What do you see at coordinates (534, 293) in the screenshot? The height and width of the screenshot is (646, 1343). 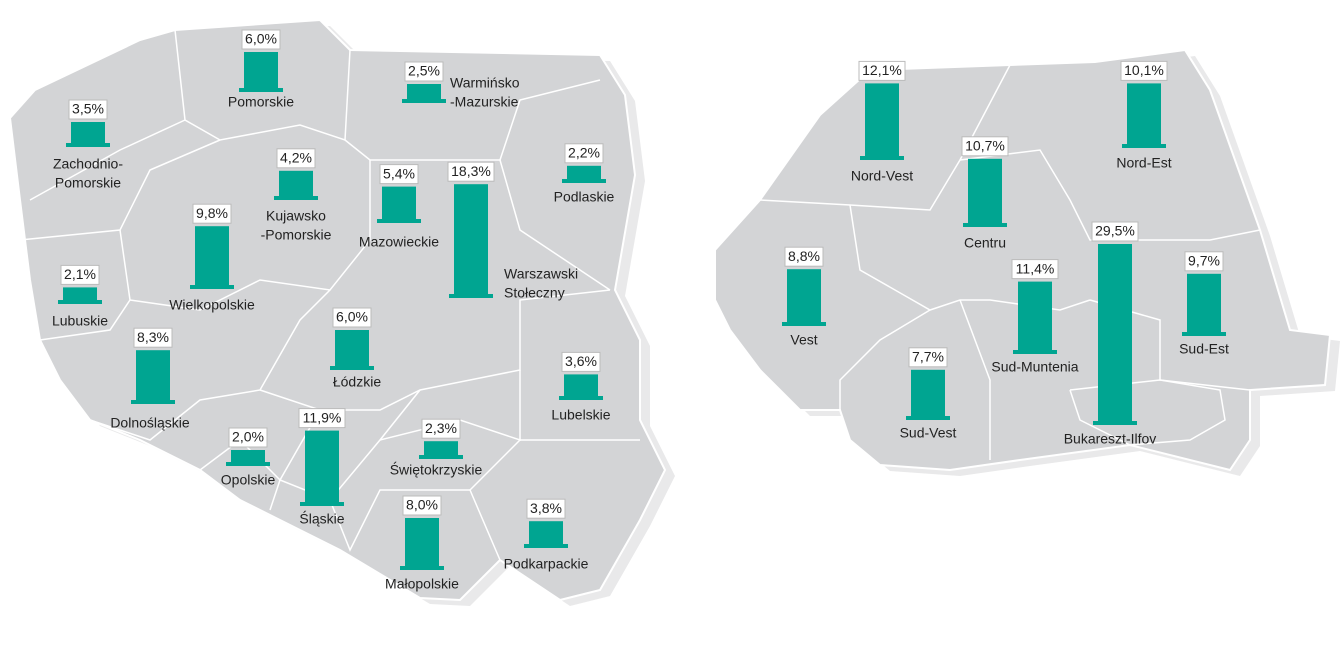 I see `region-name: Stołeczny` at bounding box center [534, 293].